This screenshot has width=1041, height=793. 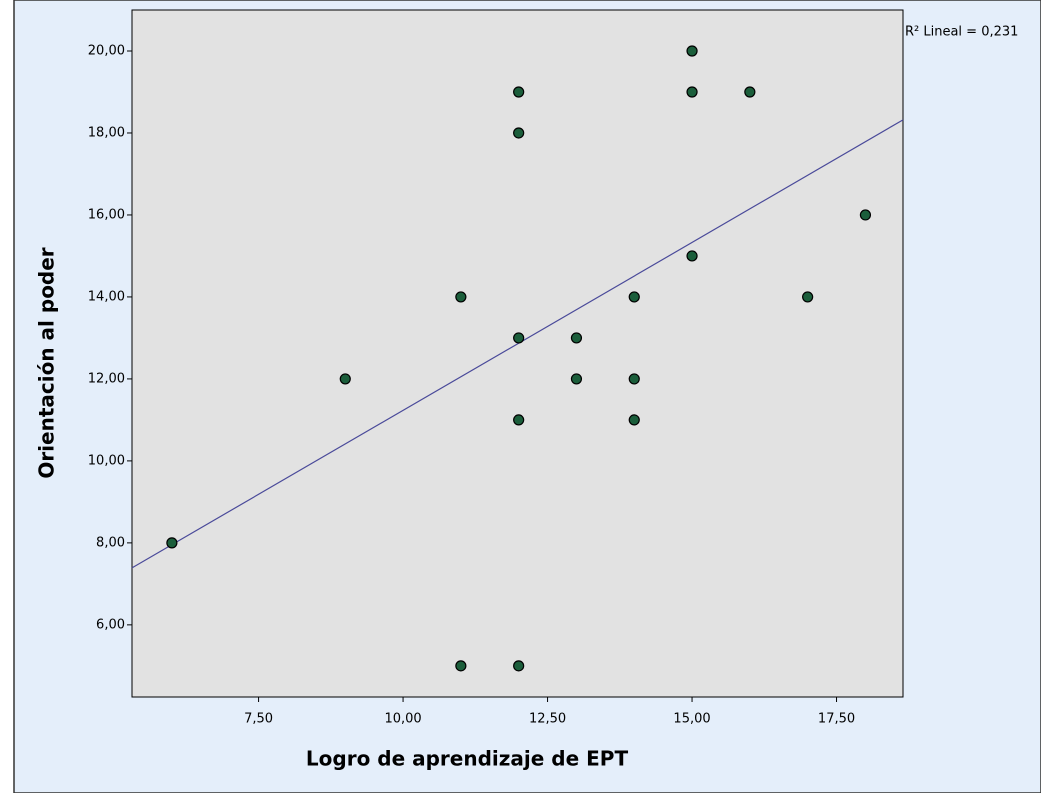 What do you see at coordinates (106, 460) in the screenshot?
I see `y-tick-label: 10,00` at bounding box center [106, 460].